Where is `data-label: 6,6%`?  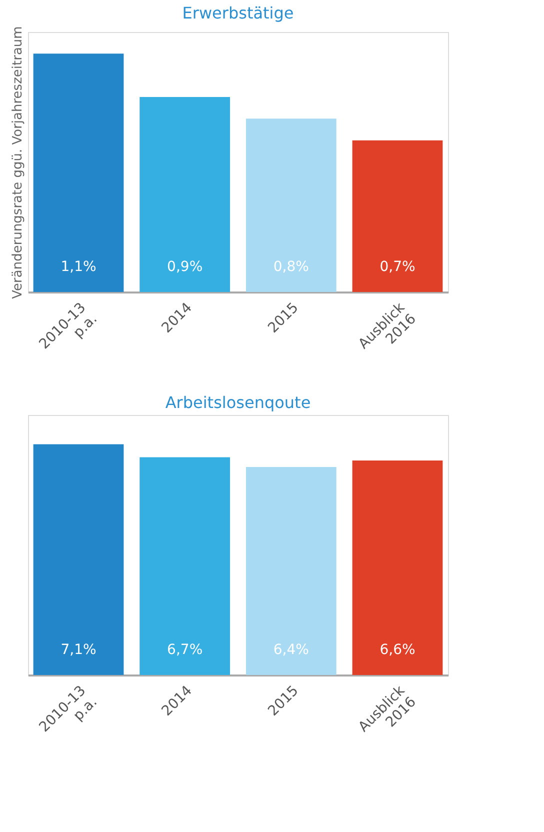 data-label: 6,6% is located at coordinates (398, 650).